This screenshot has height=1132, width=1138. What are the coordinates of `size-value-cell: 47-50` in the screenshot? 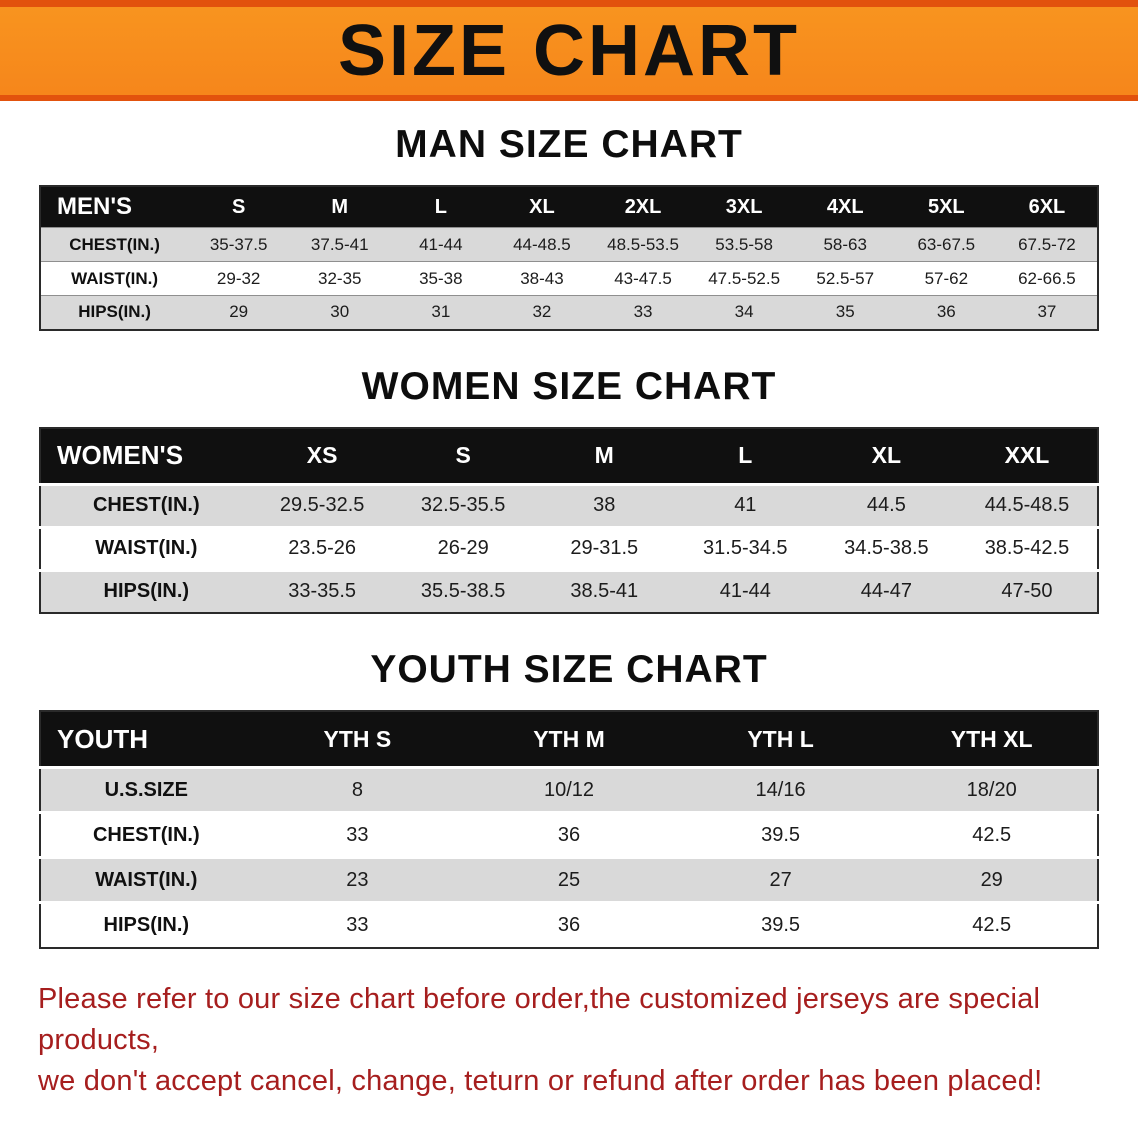 It's located at (1027, 591).